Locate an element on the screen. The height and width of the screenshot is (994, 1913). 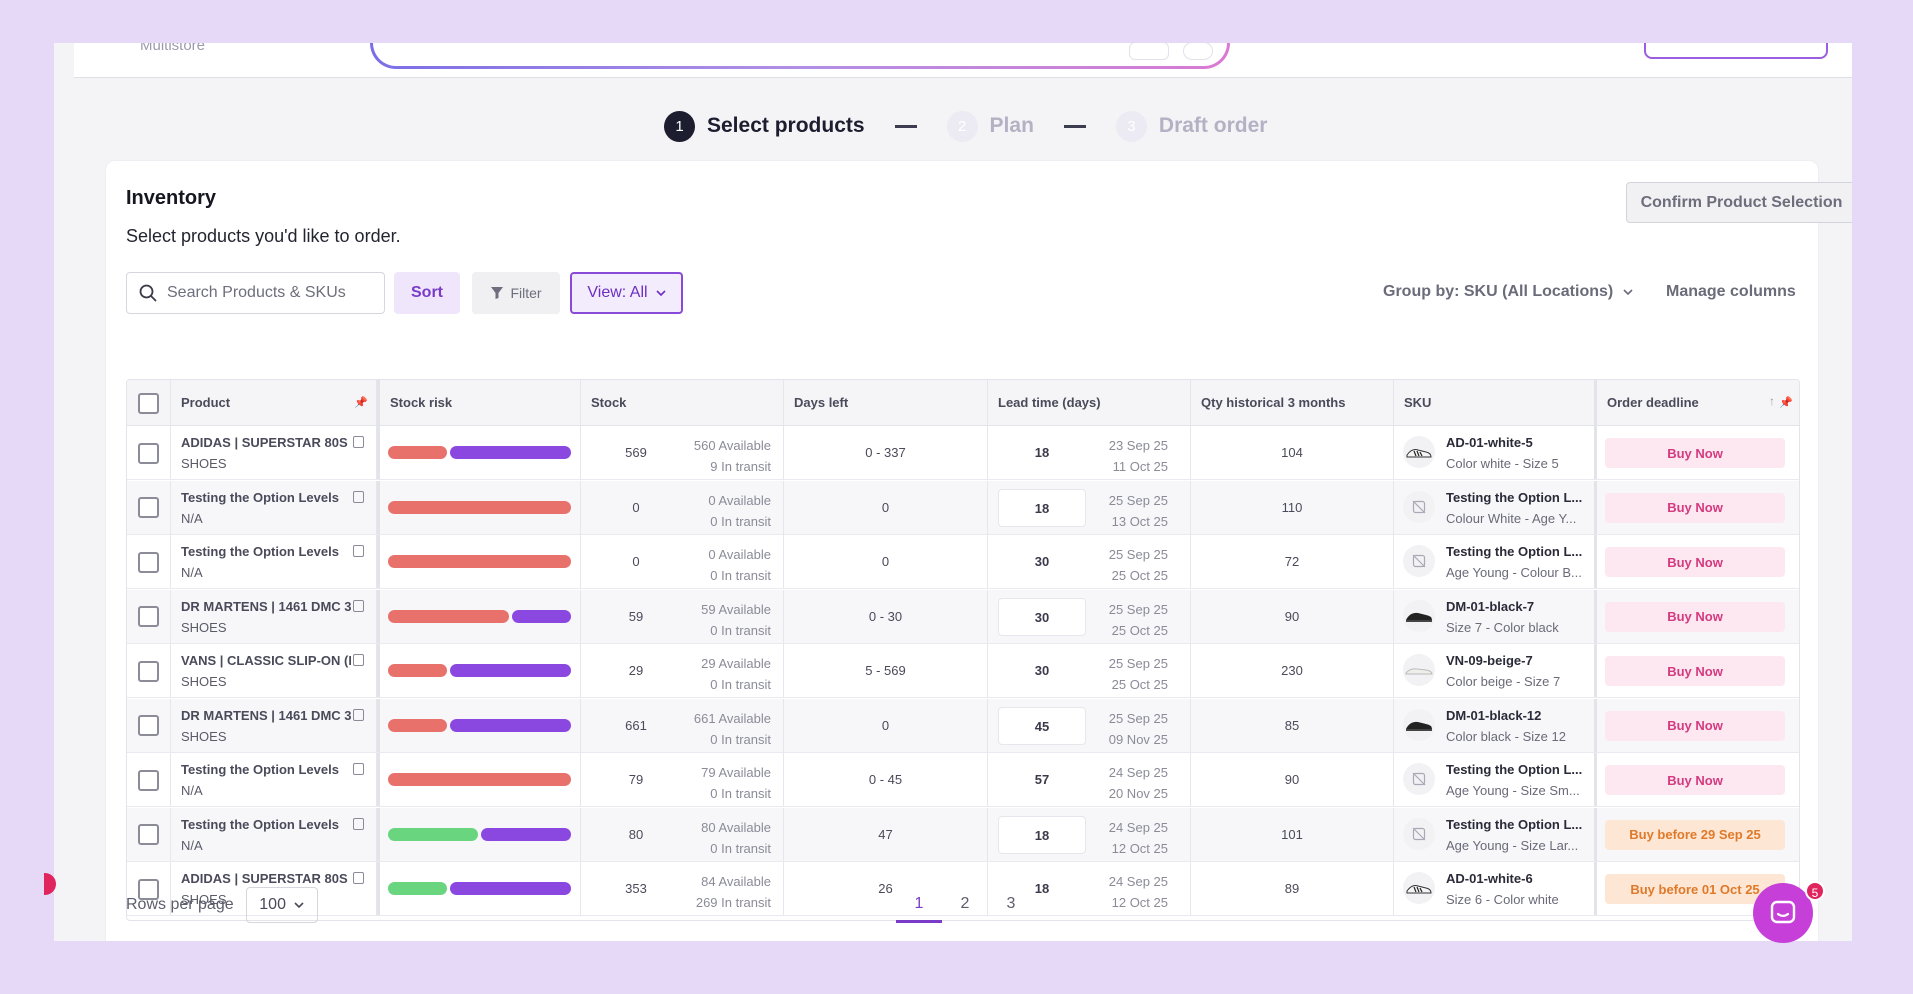
header-action-button is located at coordinates (1736, 51).